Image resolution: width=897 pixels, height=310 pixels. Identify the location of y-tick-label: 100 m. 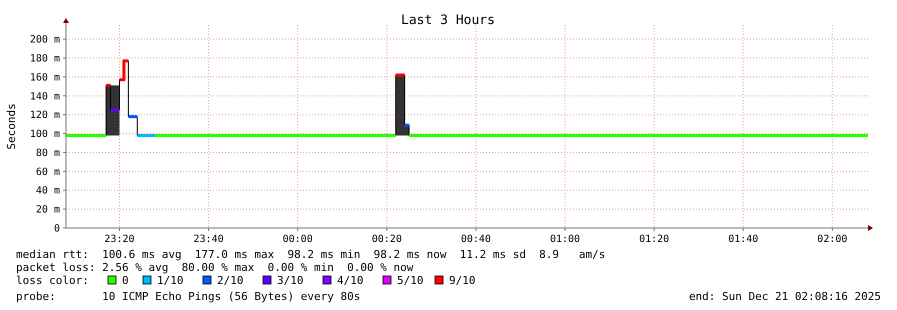
(45, 134).